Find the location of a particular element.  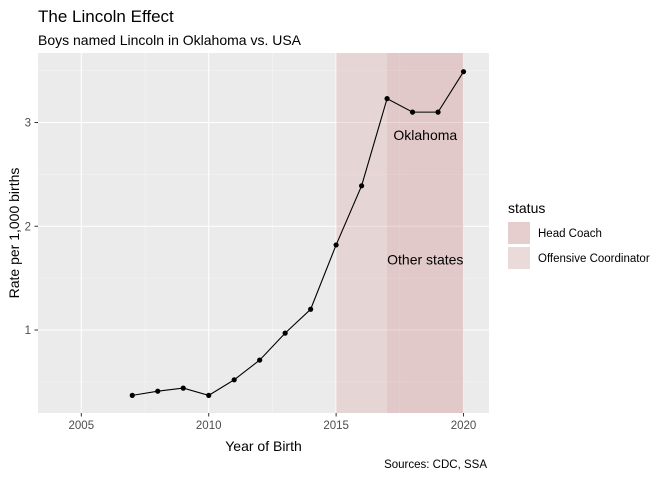

x-axis: 2005 2010 2015 2020 is located at coordinates (273, 422).